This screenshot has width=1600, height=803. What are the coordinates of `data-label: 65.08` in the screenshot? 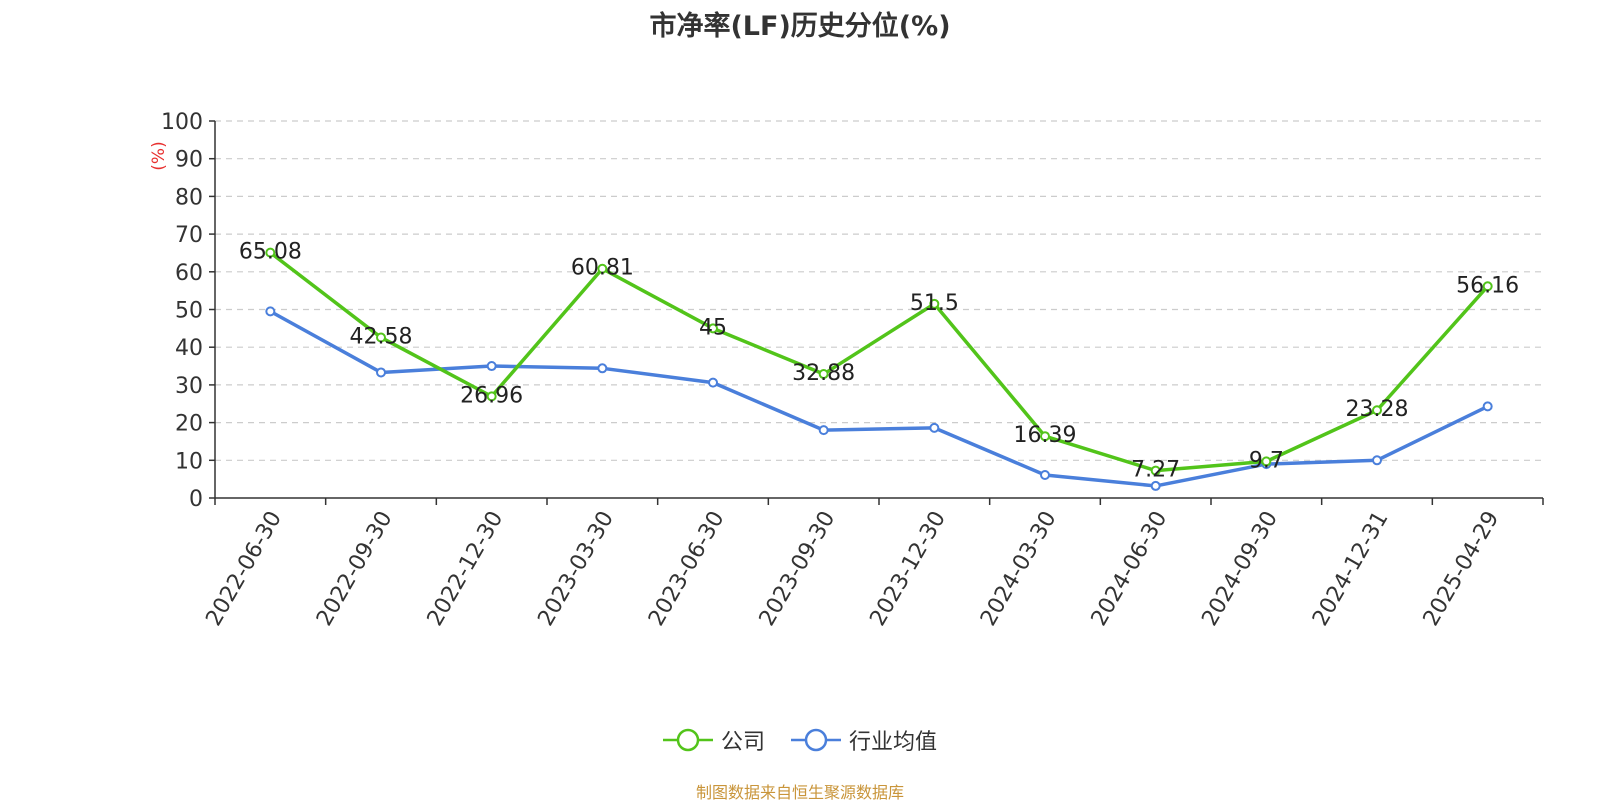 It's located at (270, 252).